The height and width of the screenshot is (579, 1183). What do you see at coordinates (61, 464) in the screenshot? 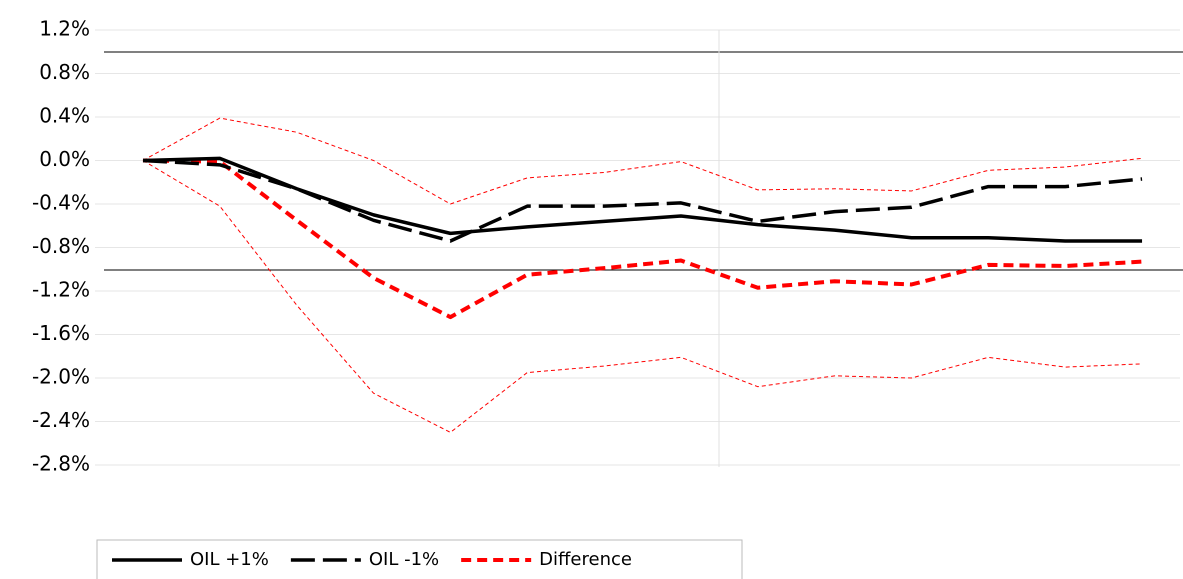
I see `y-tick-label: -2.8%` at bounding box center [61, 464].